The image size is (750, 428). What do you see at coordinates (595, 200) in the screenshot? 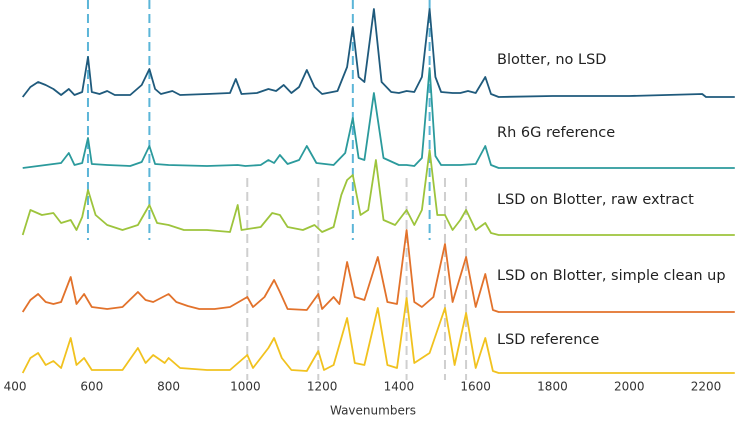
I see `series-label: LSD on Blotter, raw extract` at bounding box center [595, 200].